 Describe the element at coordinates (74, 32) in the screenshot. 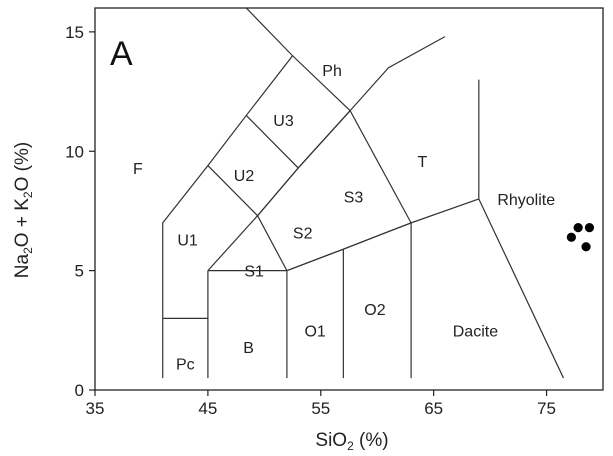

I see `y-tick-label: 15` at that location.